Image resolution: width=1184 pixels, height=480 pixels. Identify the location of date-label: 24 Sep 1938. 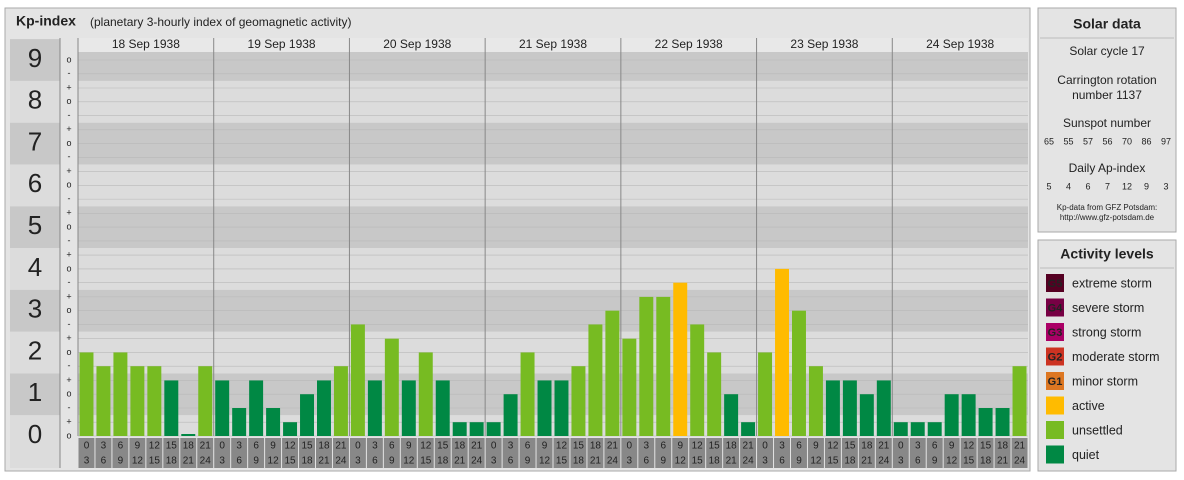
(960, 44).